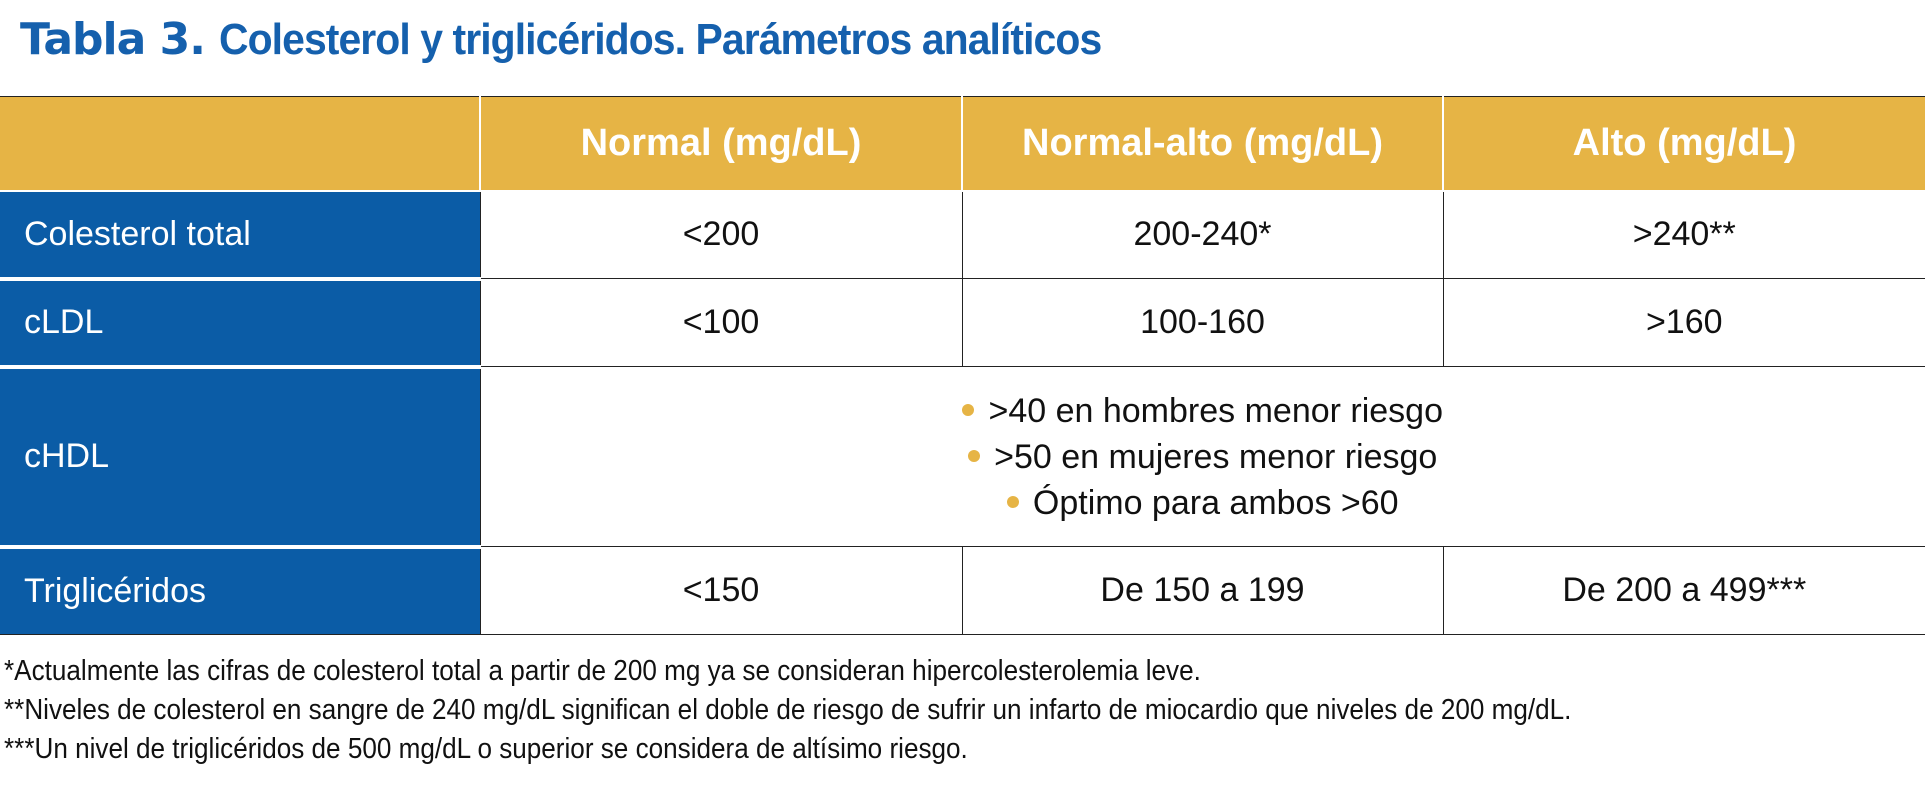 The width and height of the screenshot is (1925, 804). What do you see at coordinates (240, 457) in the screenshot?
I see `row-label-chdl: cHDL` at bounding box center [240, 457].